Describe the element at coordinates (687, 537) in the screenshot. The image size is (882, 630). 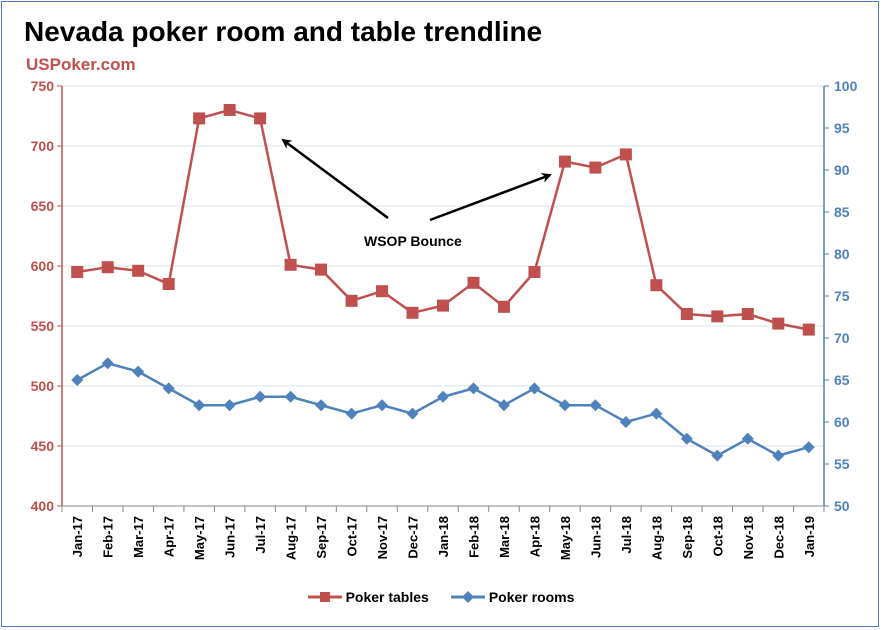
I see `x-tick-label: Sep-18` at that location.